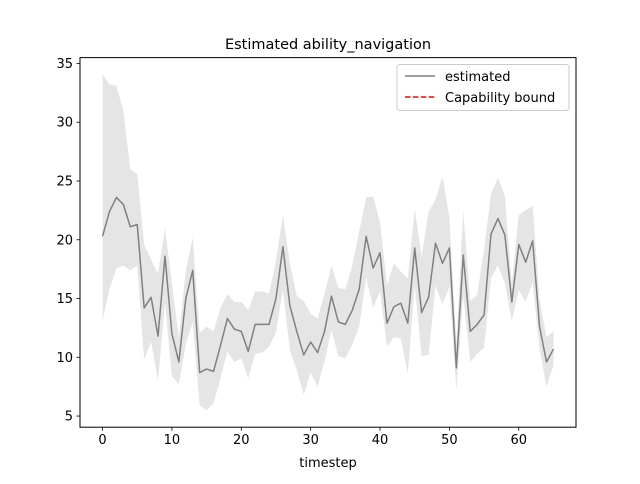 This screenshot has width=640, height=484. What do you see at coordinates (477, 77) in the screenshot?
I see `legend-label-estimated: estimated` at bounding box center [477, 77].